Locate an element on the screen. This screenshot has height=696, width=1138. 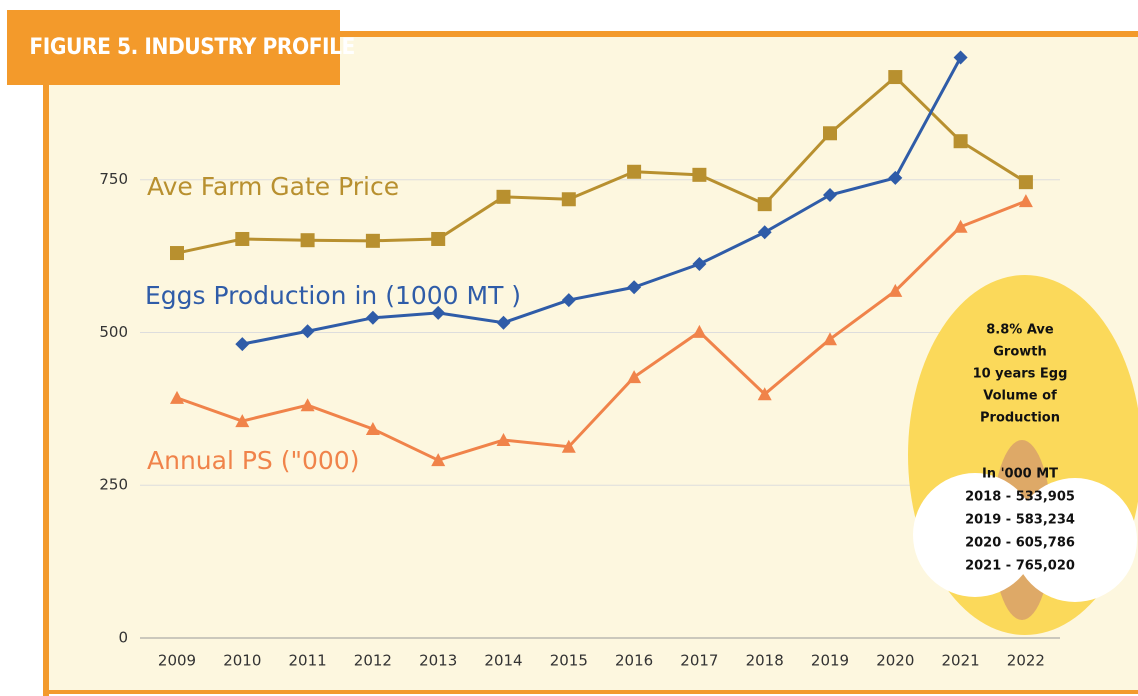
x-tick-label: 2014 is located at coordinates (503, 661).